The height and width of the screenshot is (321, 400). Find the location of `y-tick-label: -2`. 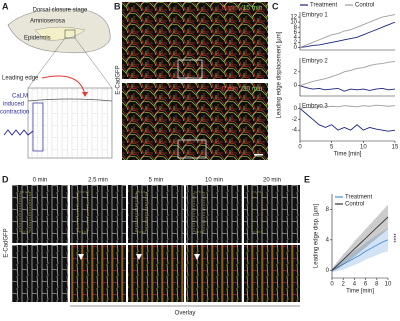

y-tick-label: -2 is located at coordinates (295, 120).